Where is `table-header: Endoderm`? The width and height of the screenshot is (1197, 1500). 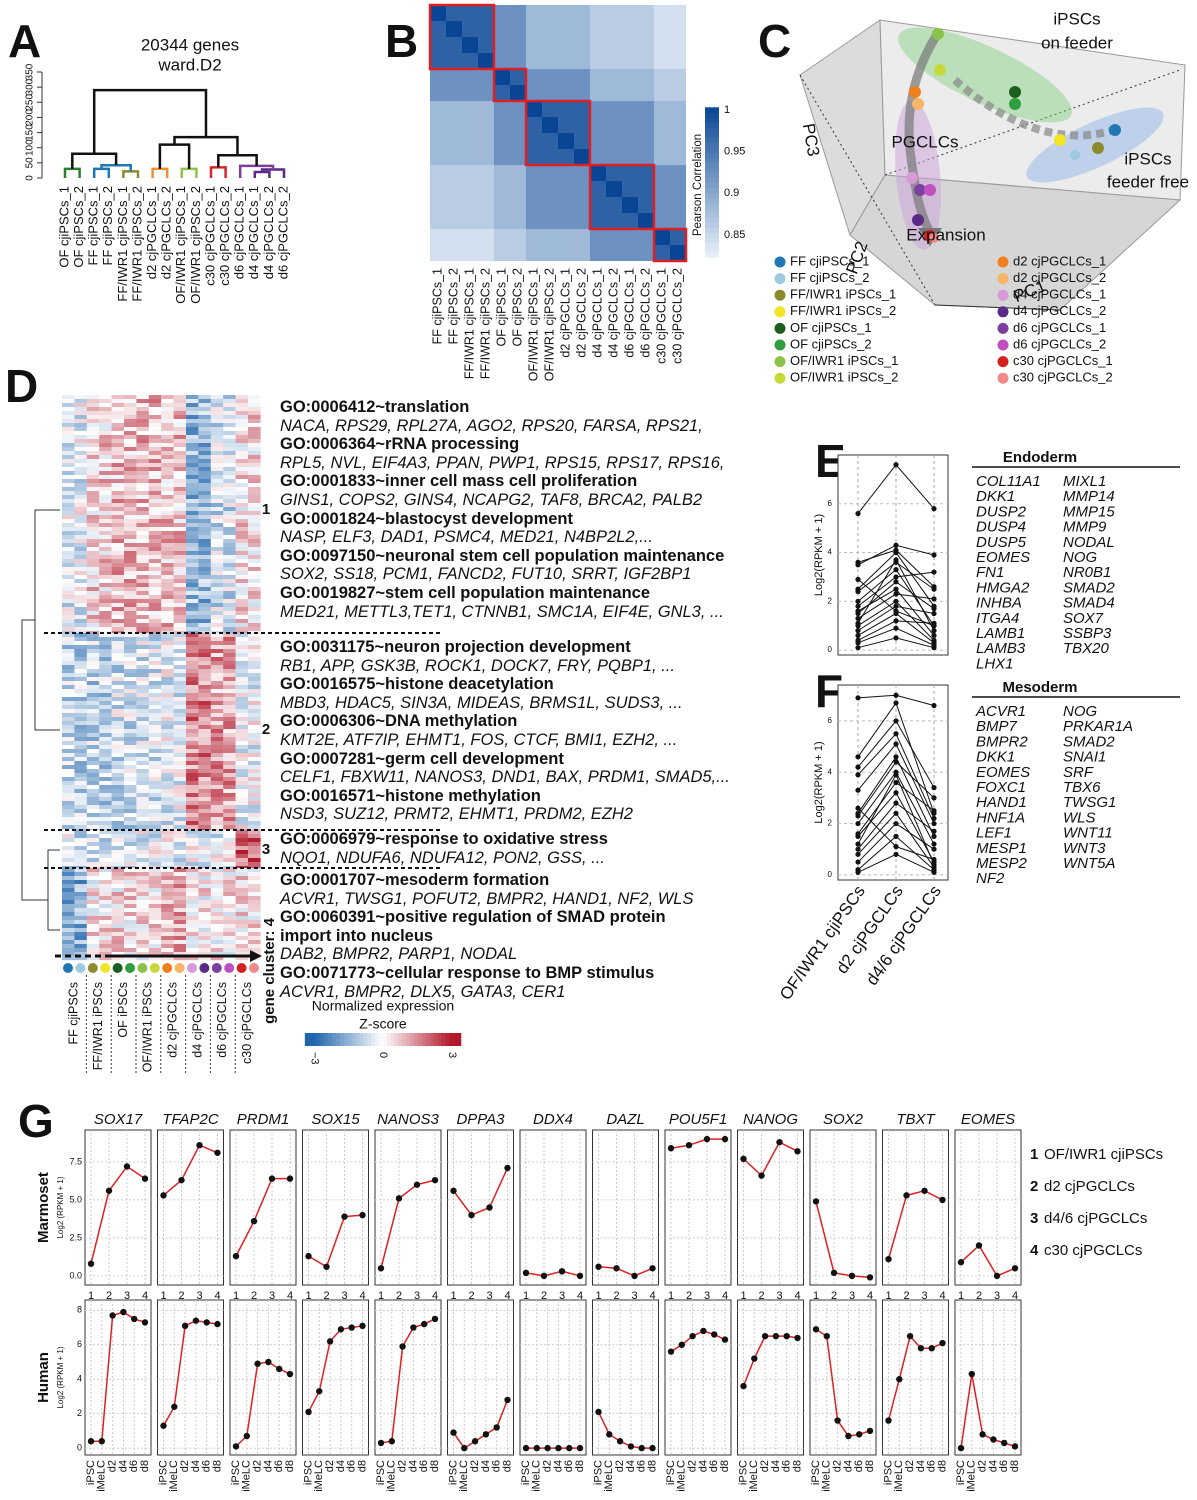 table-header: Endoderm is located at coordinates (1040, 457).